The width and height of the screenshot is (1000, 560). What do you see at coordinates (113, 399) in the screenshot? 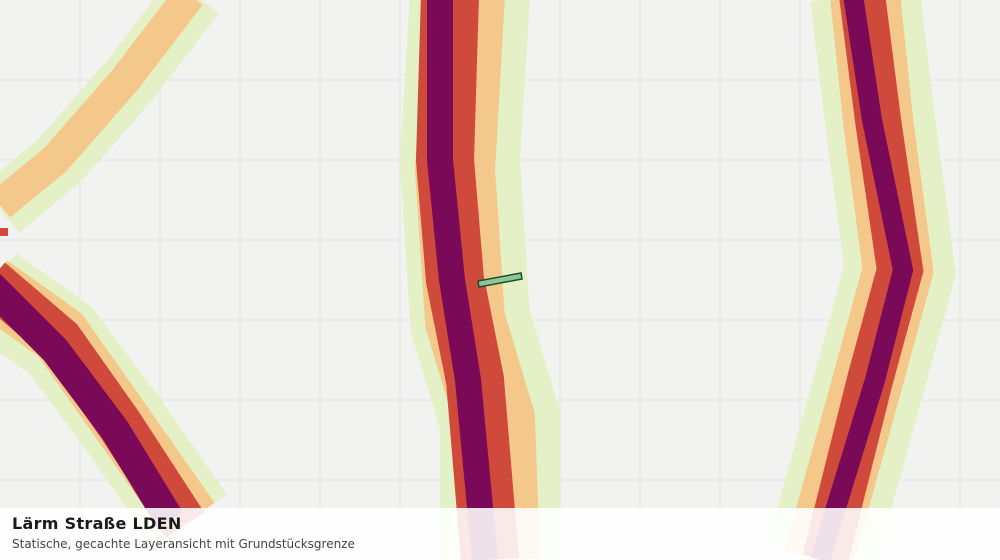
I see `noise-band-sw` at bounding box center [113, 399].